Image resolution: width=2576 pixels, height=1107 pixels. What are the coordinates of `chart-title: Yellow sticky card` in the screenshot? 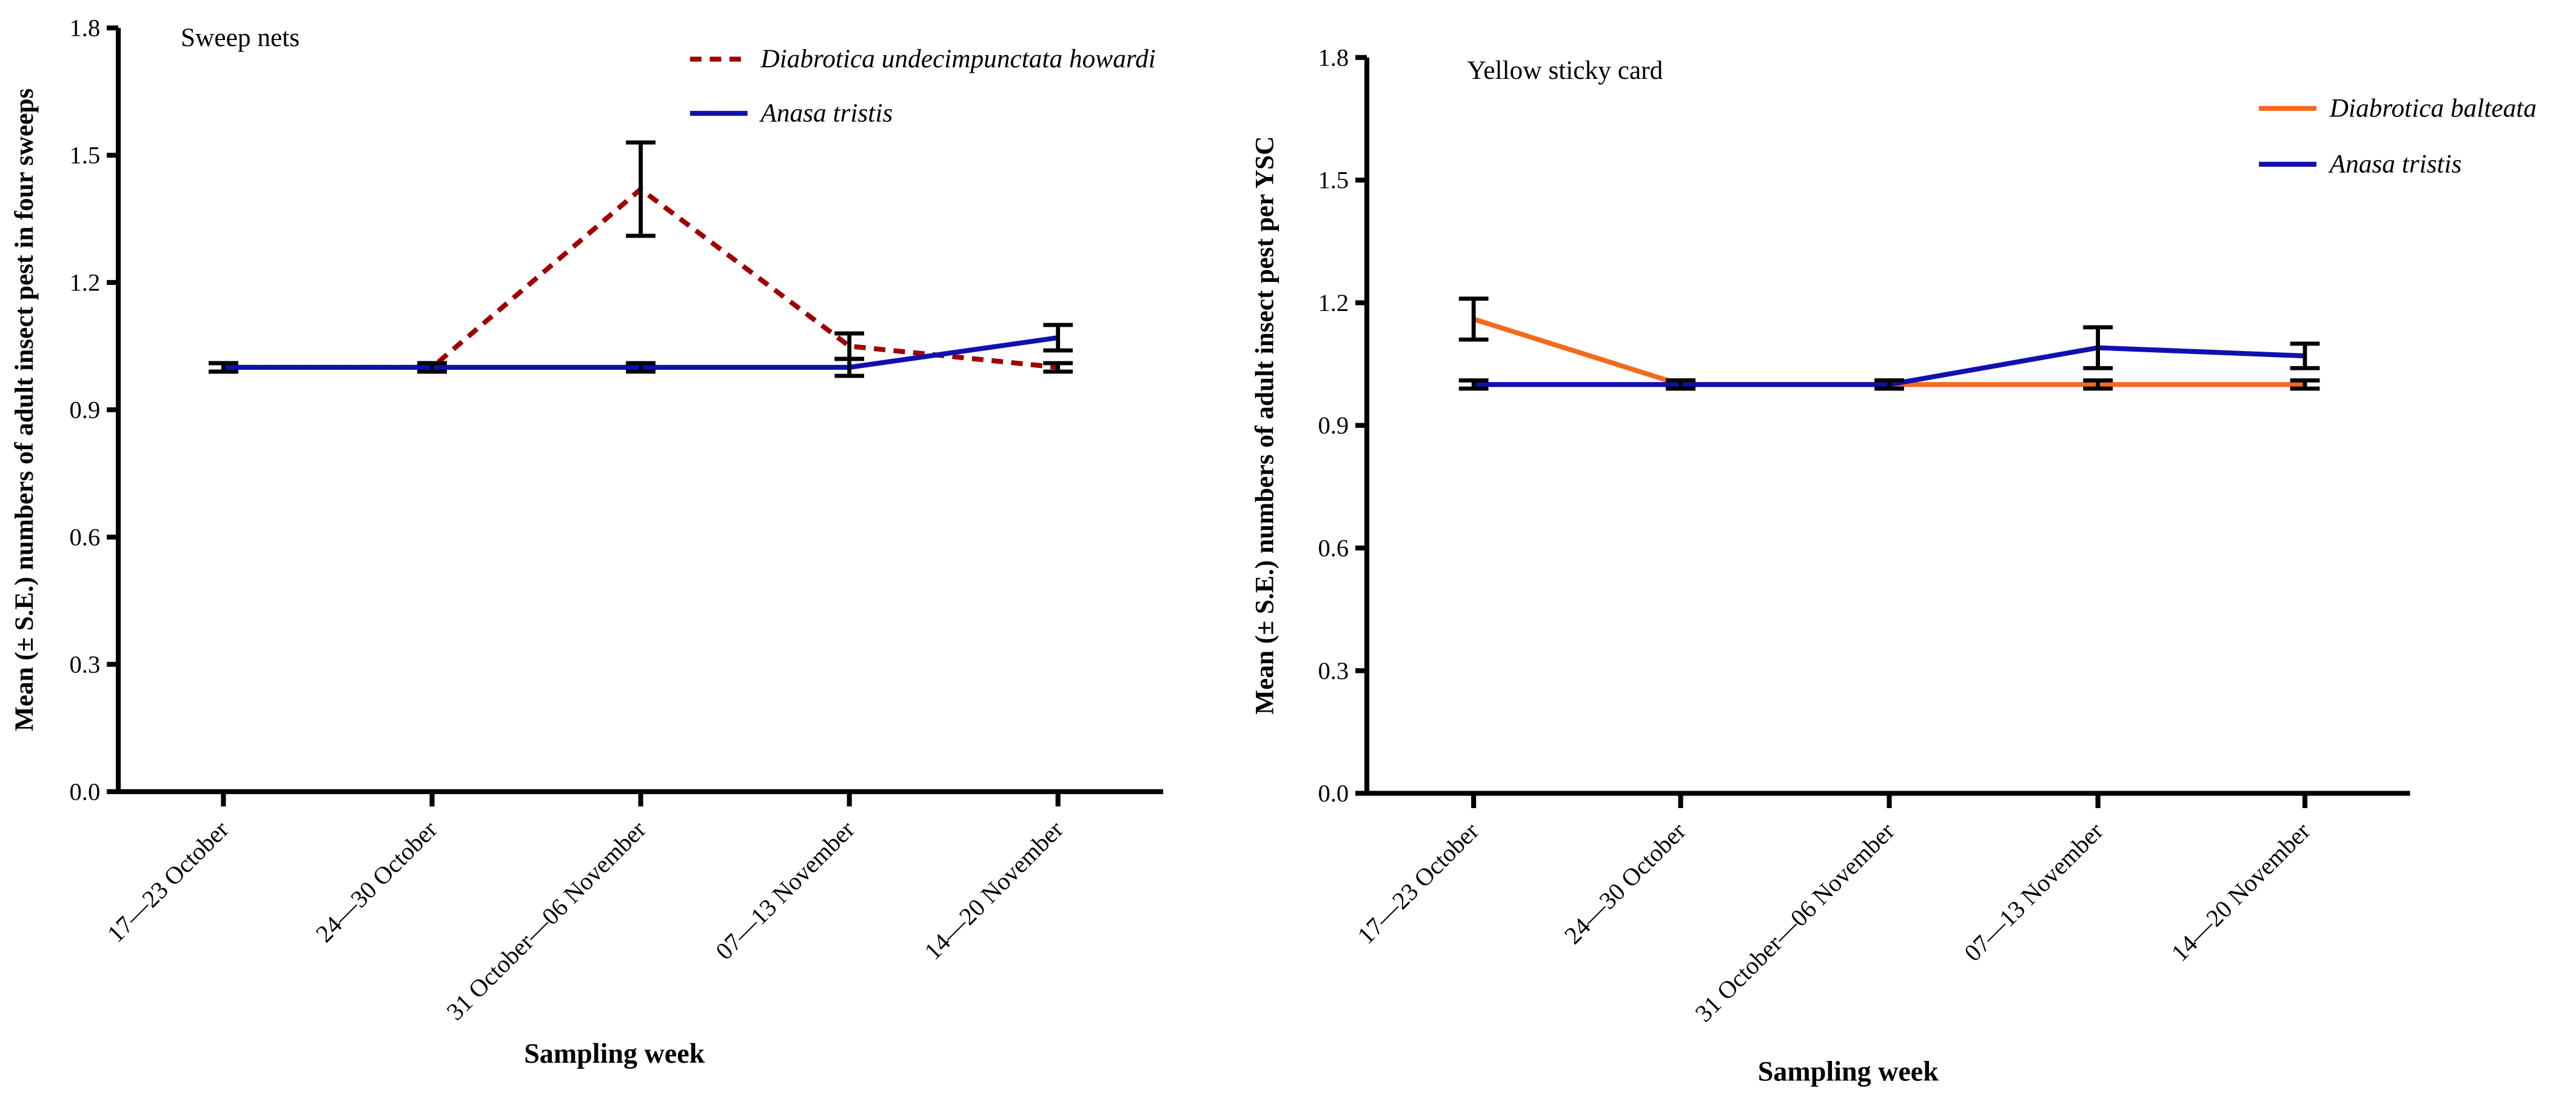 It's located at (1565, 70).